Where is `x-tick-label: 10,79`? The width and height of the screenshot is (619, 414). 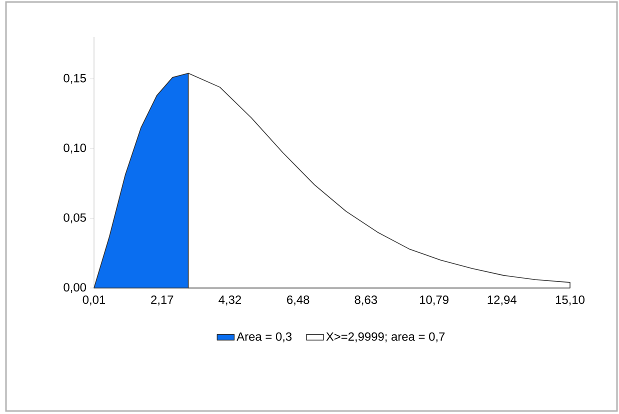
x-tick-label: 10,79 is located at coordinates (434, 301).